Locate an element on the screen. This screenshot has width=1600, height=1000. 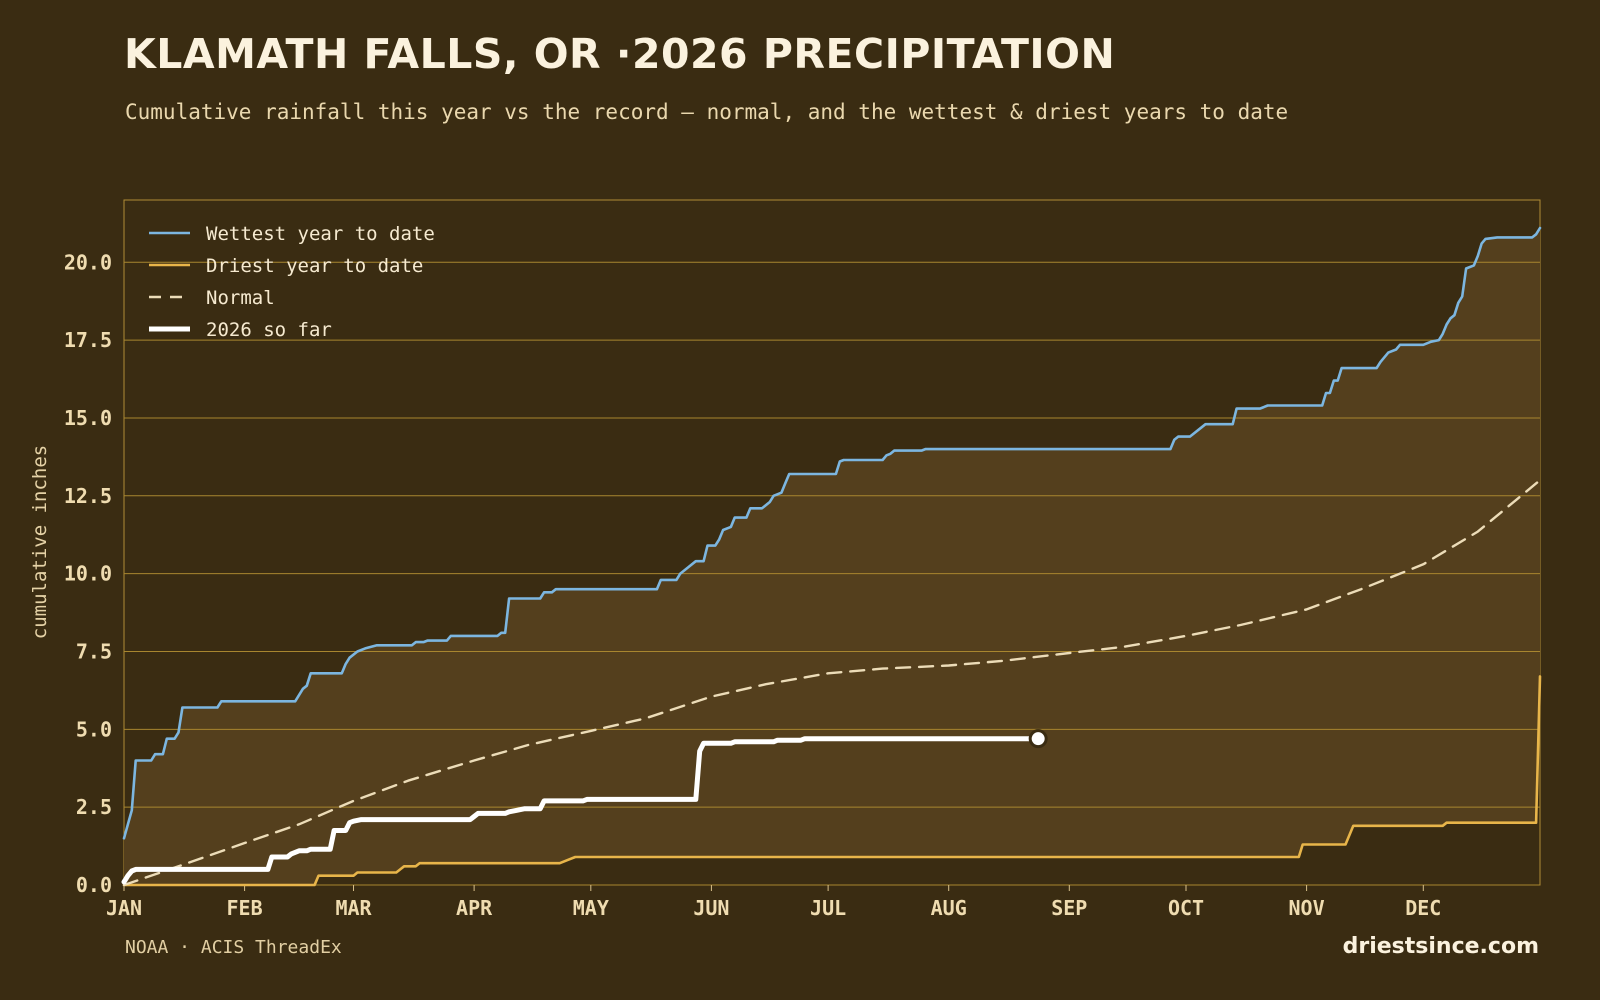
x-tick-label: JUL is located at coordinates (828, 908).